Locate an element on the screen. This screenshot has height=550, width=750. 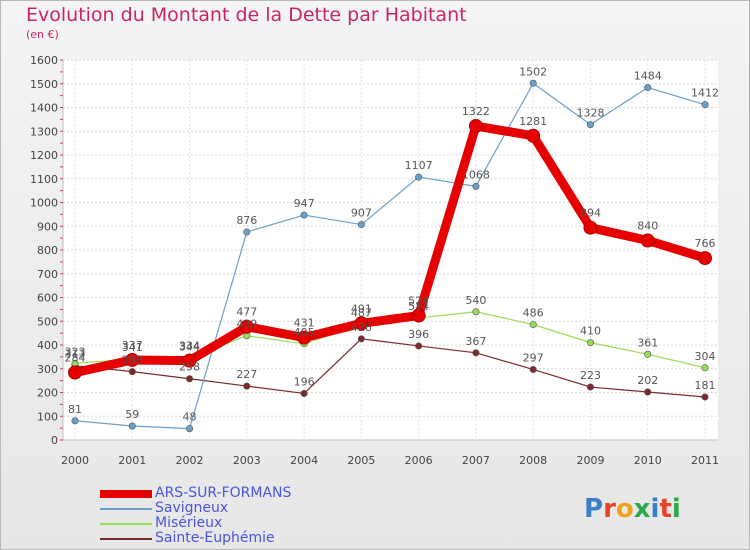
data-label: 894 is located at coordinates (590, 213).